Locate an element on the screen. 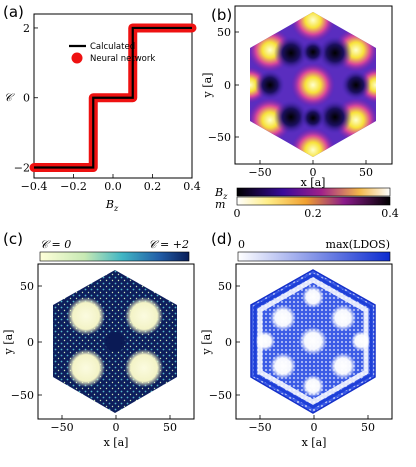 The image size is (416, 467). panel-b-colorbar-tick-2: 0.4 is located at coordinates (390, 213).